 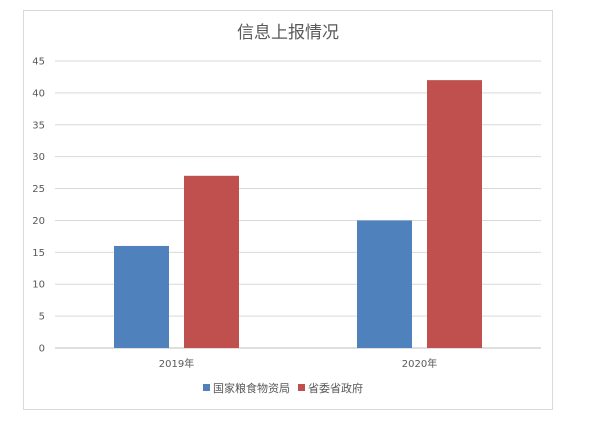 I want to click on legend-label: 省委省政府, so click(x=335, y=388).